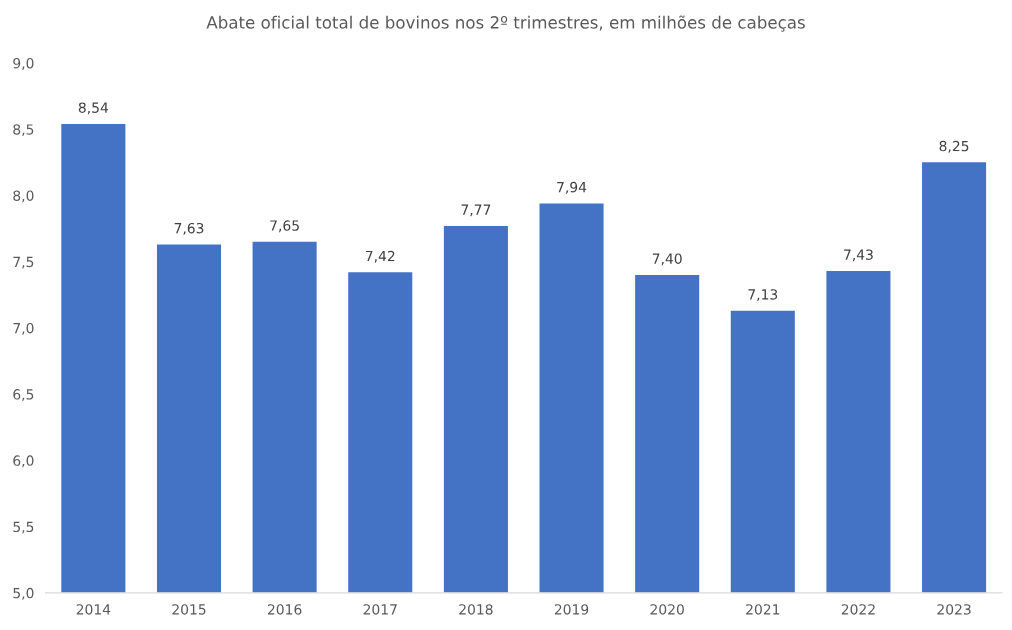 This screenshot has width=1012, height=630. I want to click on data-label: 7,40, so click(667, 259).